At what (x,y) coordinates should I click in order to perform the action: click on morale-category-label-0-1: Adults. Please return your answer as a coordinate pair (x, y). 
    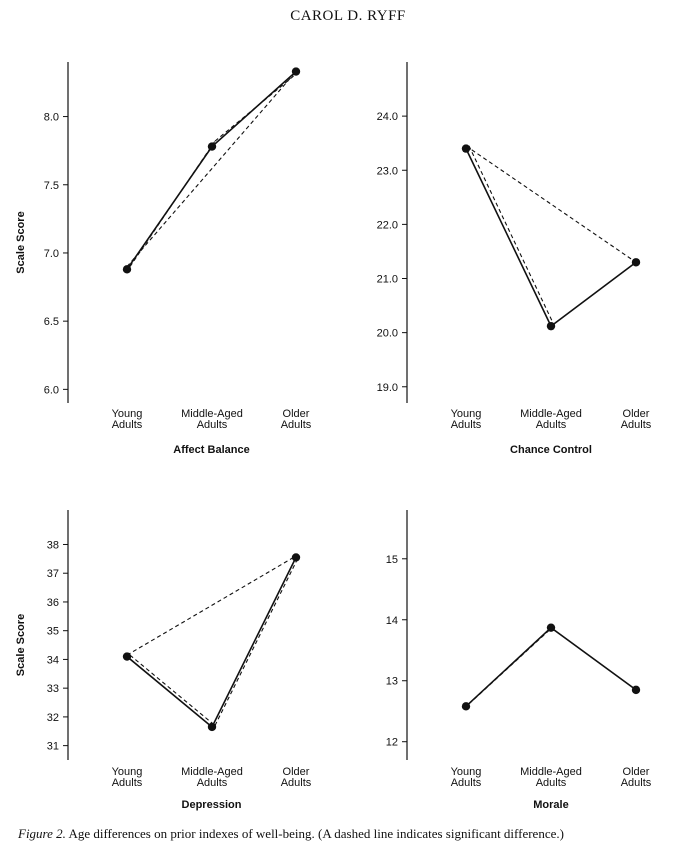
    Looking at the image, I should click on (466, 783).